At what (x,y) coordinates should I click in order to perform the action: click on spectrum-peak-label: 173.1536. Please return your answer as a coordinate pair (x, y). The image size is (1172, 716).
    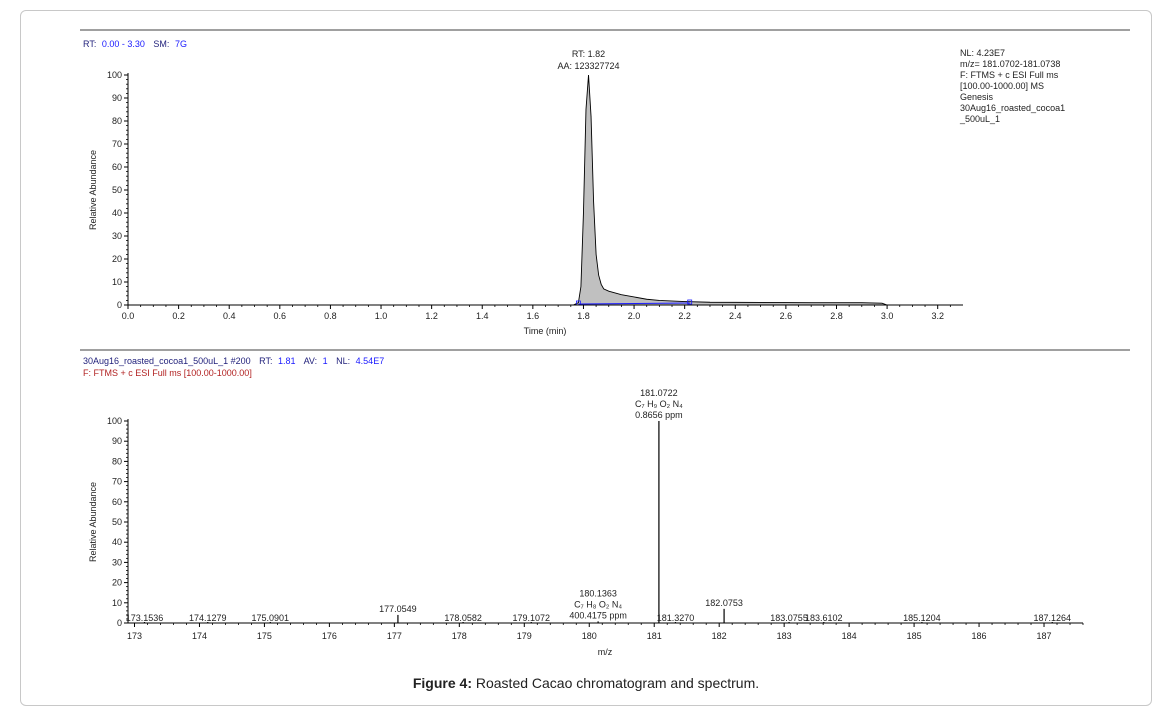
    Looking at the image, I should click on (145, 618).